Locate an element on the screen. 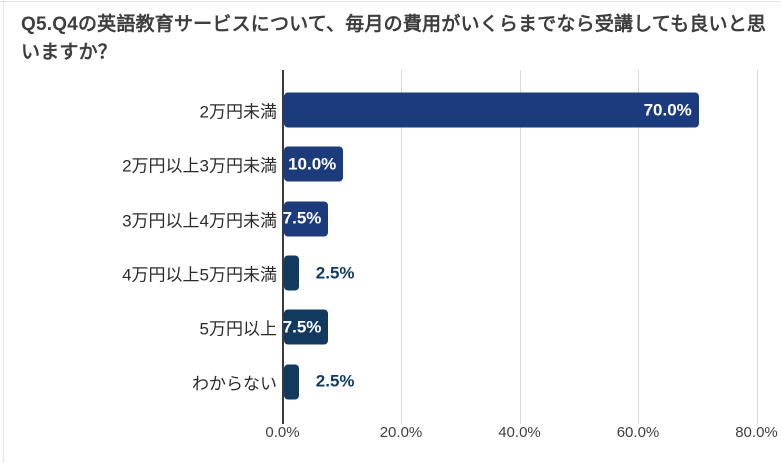 Image resolution: width=781 pixels, height=463 pixels. value-label: 10.0% is located at coordinates (312, 164).